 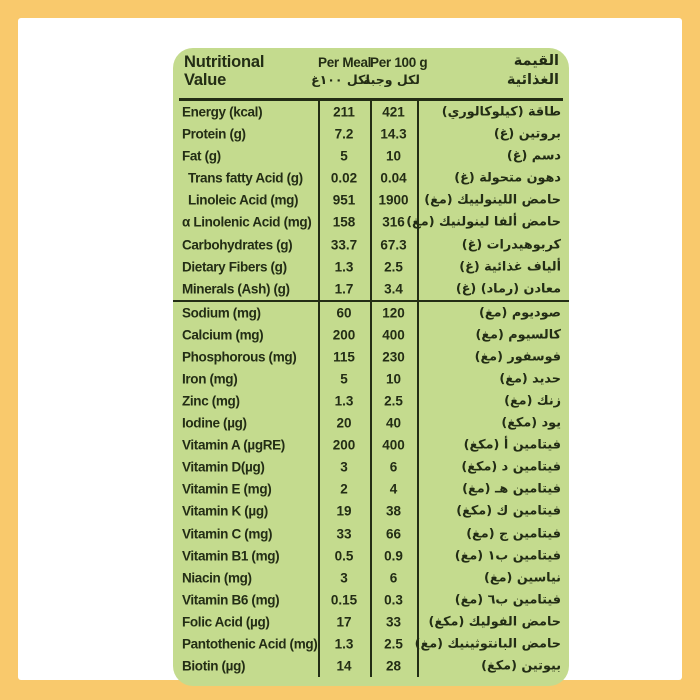 What do you see at coordinates (391, 79) in the screenshot?
I see `per-100g-label-ar: لكل وجبة` at bounding box center [391, 79].